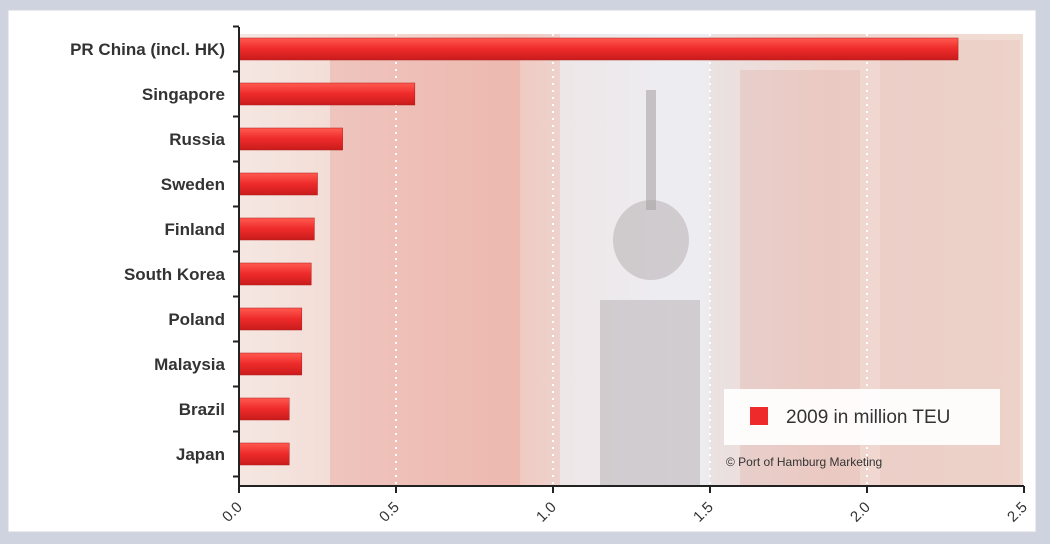 The width and height of the screenshot is (1050, 544). Describe the element at coordinates (193, 184) in the screenshot. I see `category-label: Sweden` at that location.